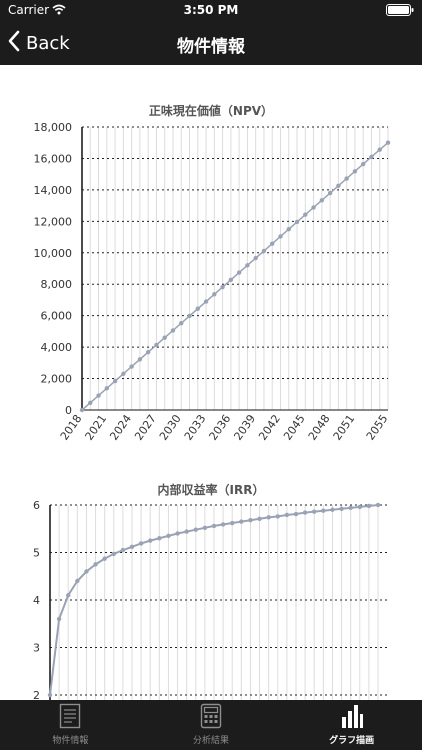  I want to click on back-button: Back, so click(39, 43).